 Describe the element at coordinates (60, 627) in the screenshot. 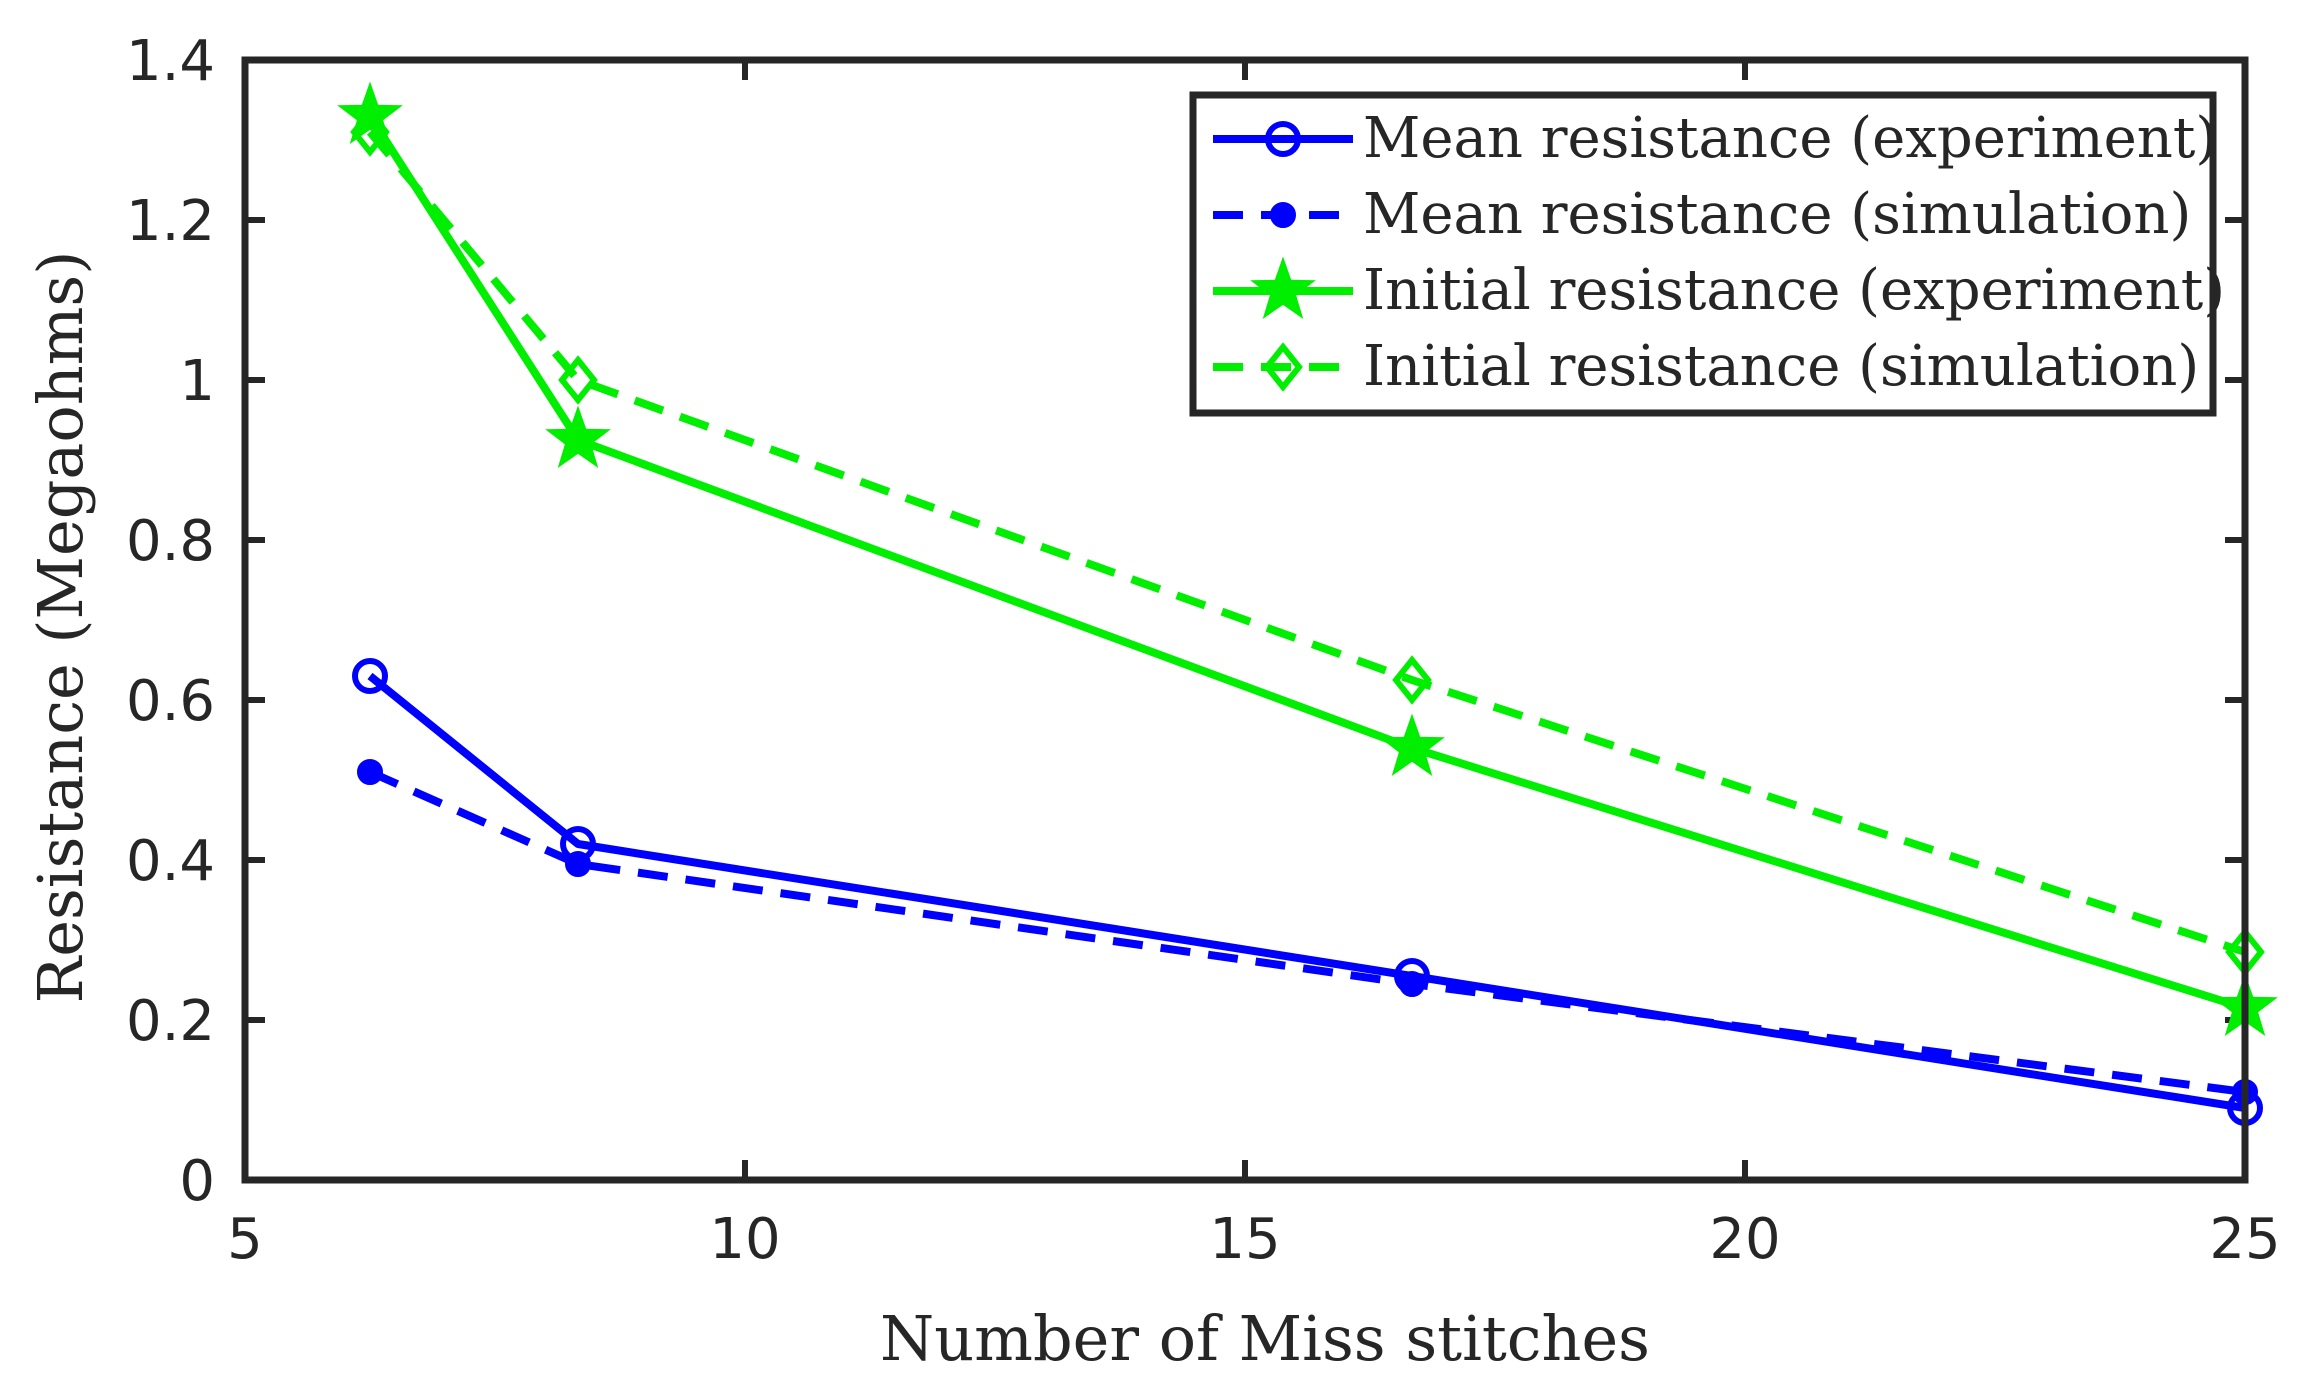

I see `y-axis-label: Resistance (Megaohms)` at that location.